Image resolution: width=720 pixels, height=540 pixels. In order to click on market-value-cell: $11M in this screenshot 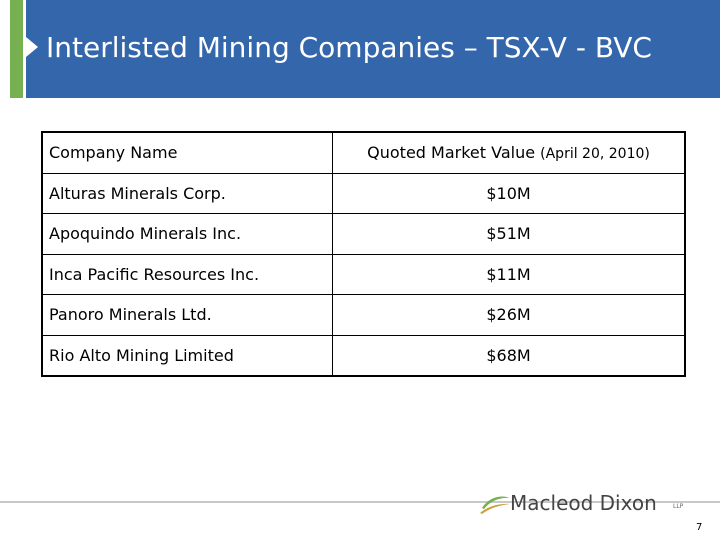, I will do `click(509, 274)`.